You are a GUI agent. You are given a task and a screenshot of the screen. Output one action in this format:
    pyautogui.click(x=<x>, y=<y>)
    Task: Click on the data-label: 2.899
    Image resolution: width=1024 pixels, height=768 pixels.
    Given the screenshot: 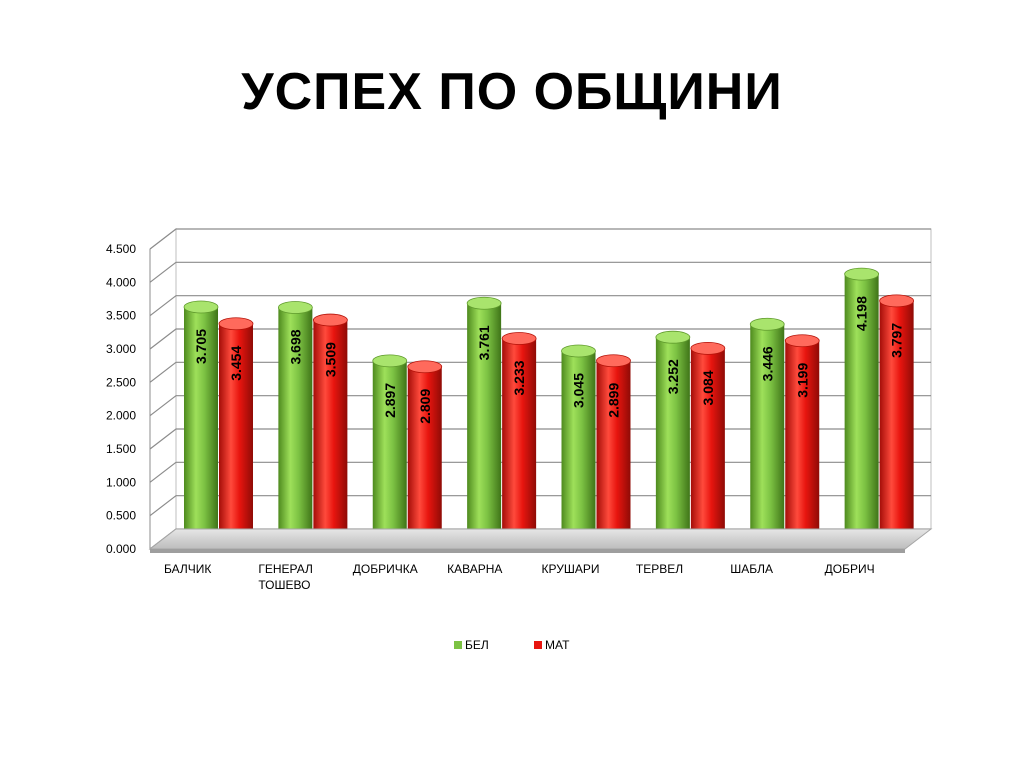 What is the action you would take?
    pyautogui.click(x=614, y=400)
    